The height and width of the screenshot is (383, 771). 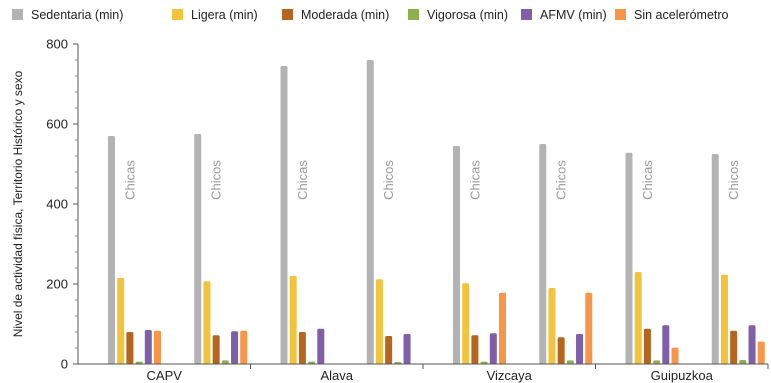 What do you see at coordinates (510, 375) in the screenshot?
I see `x-group-label: Vizcaya` at bounding box center [510, 375].